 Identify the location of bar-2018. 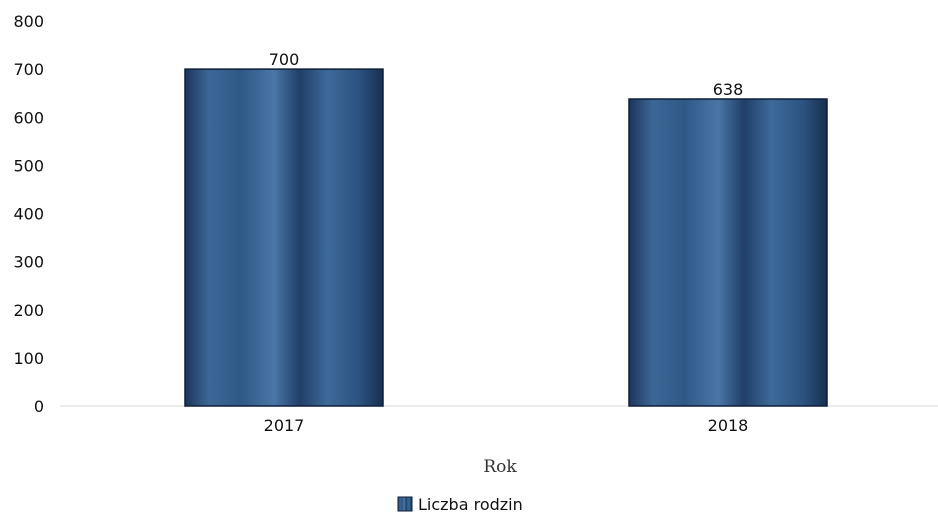
(728, 252).